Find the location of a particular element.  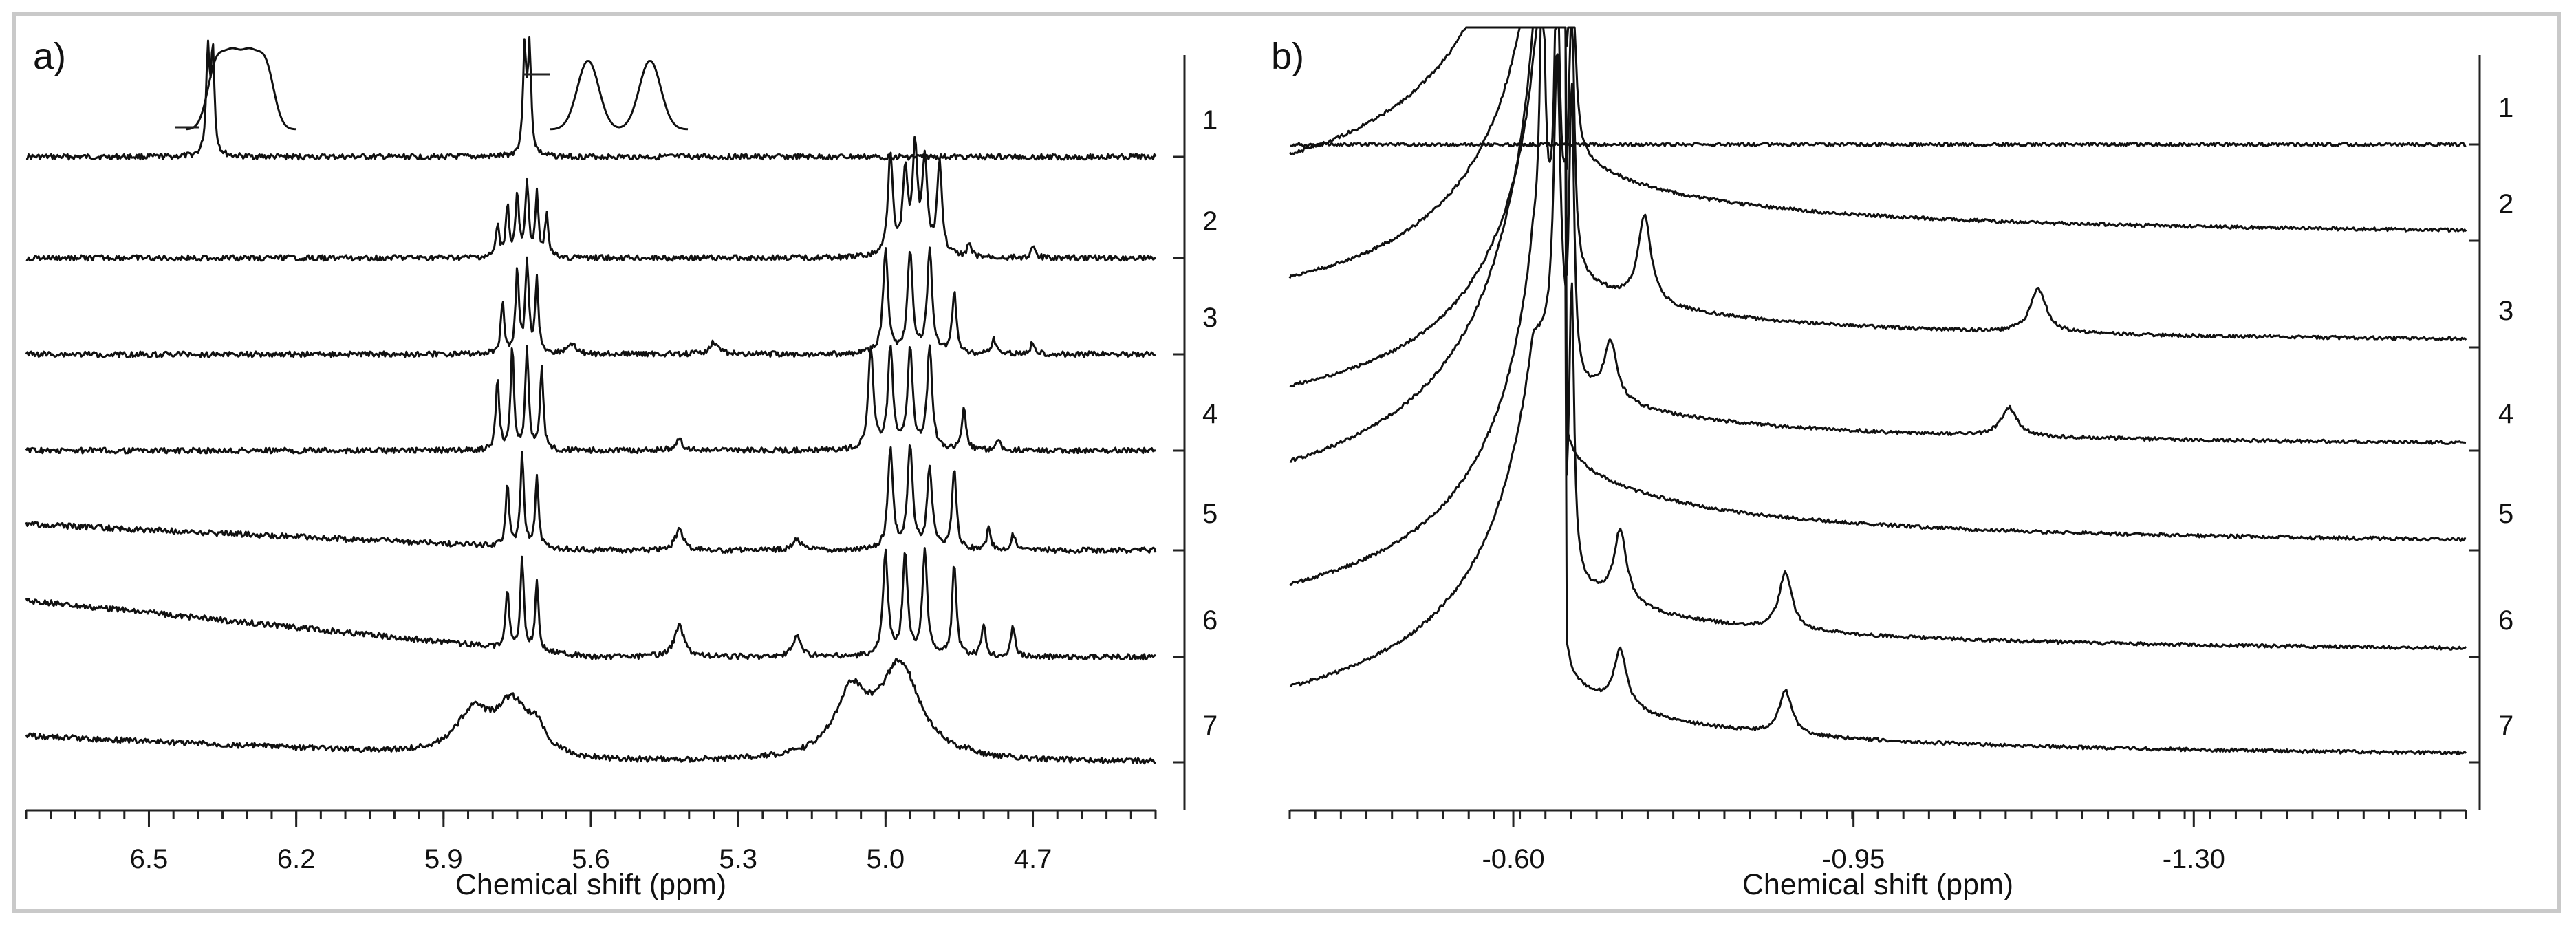

panel-label: b) is located at coordinates (1287, 56).